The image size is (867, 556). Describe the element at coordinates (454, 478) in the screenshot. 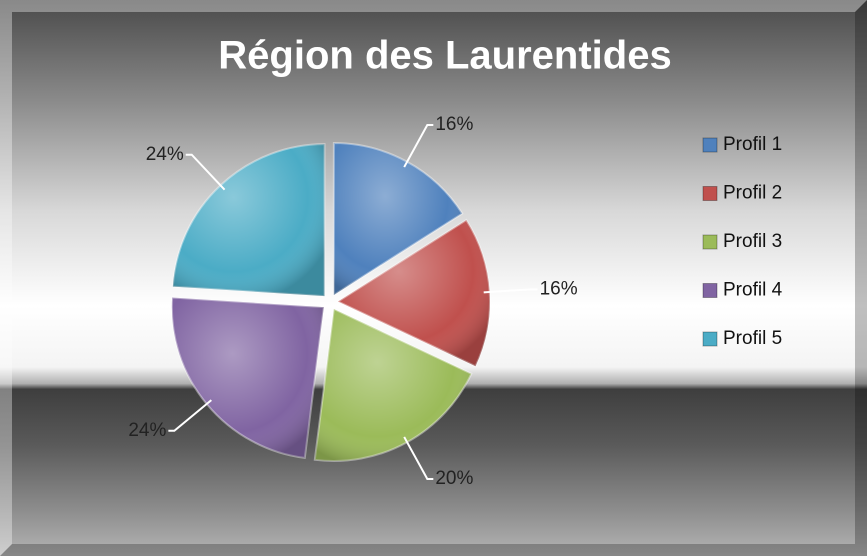

I see `data-label: 20%` at that location.